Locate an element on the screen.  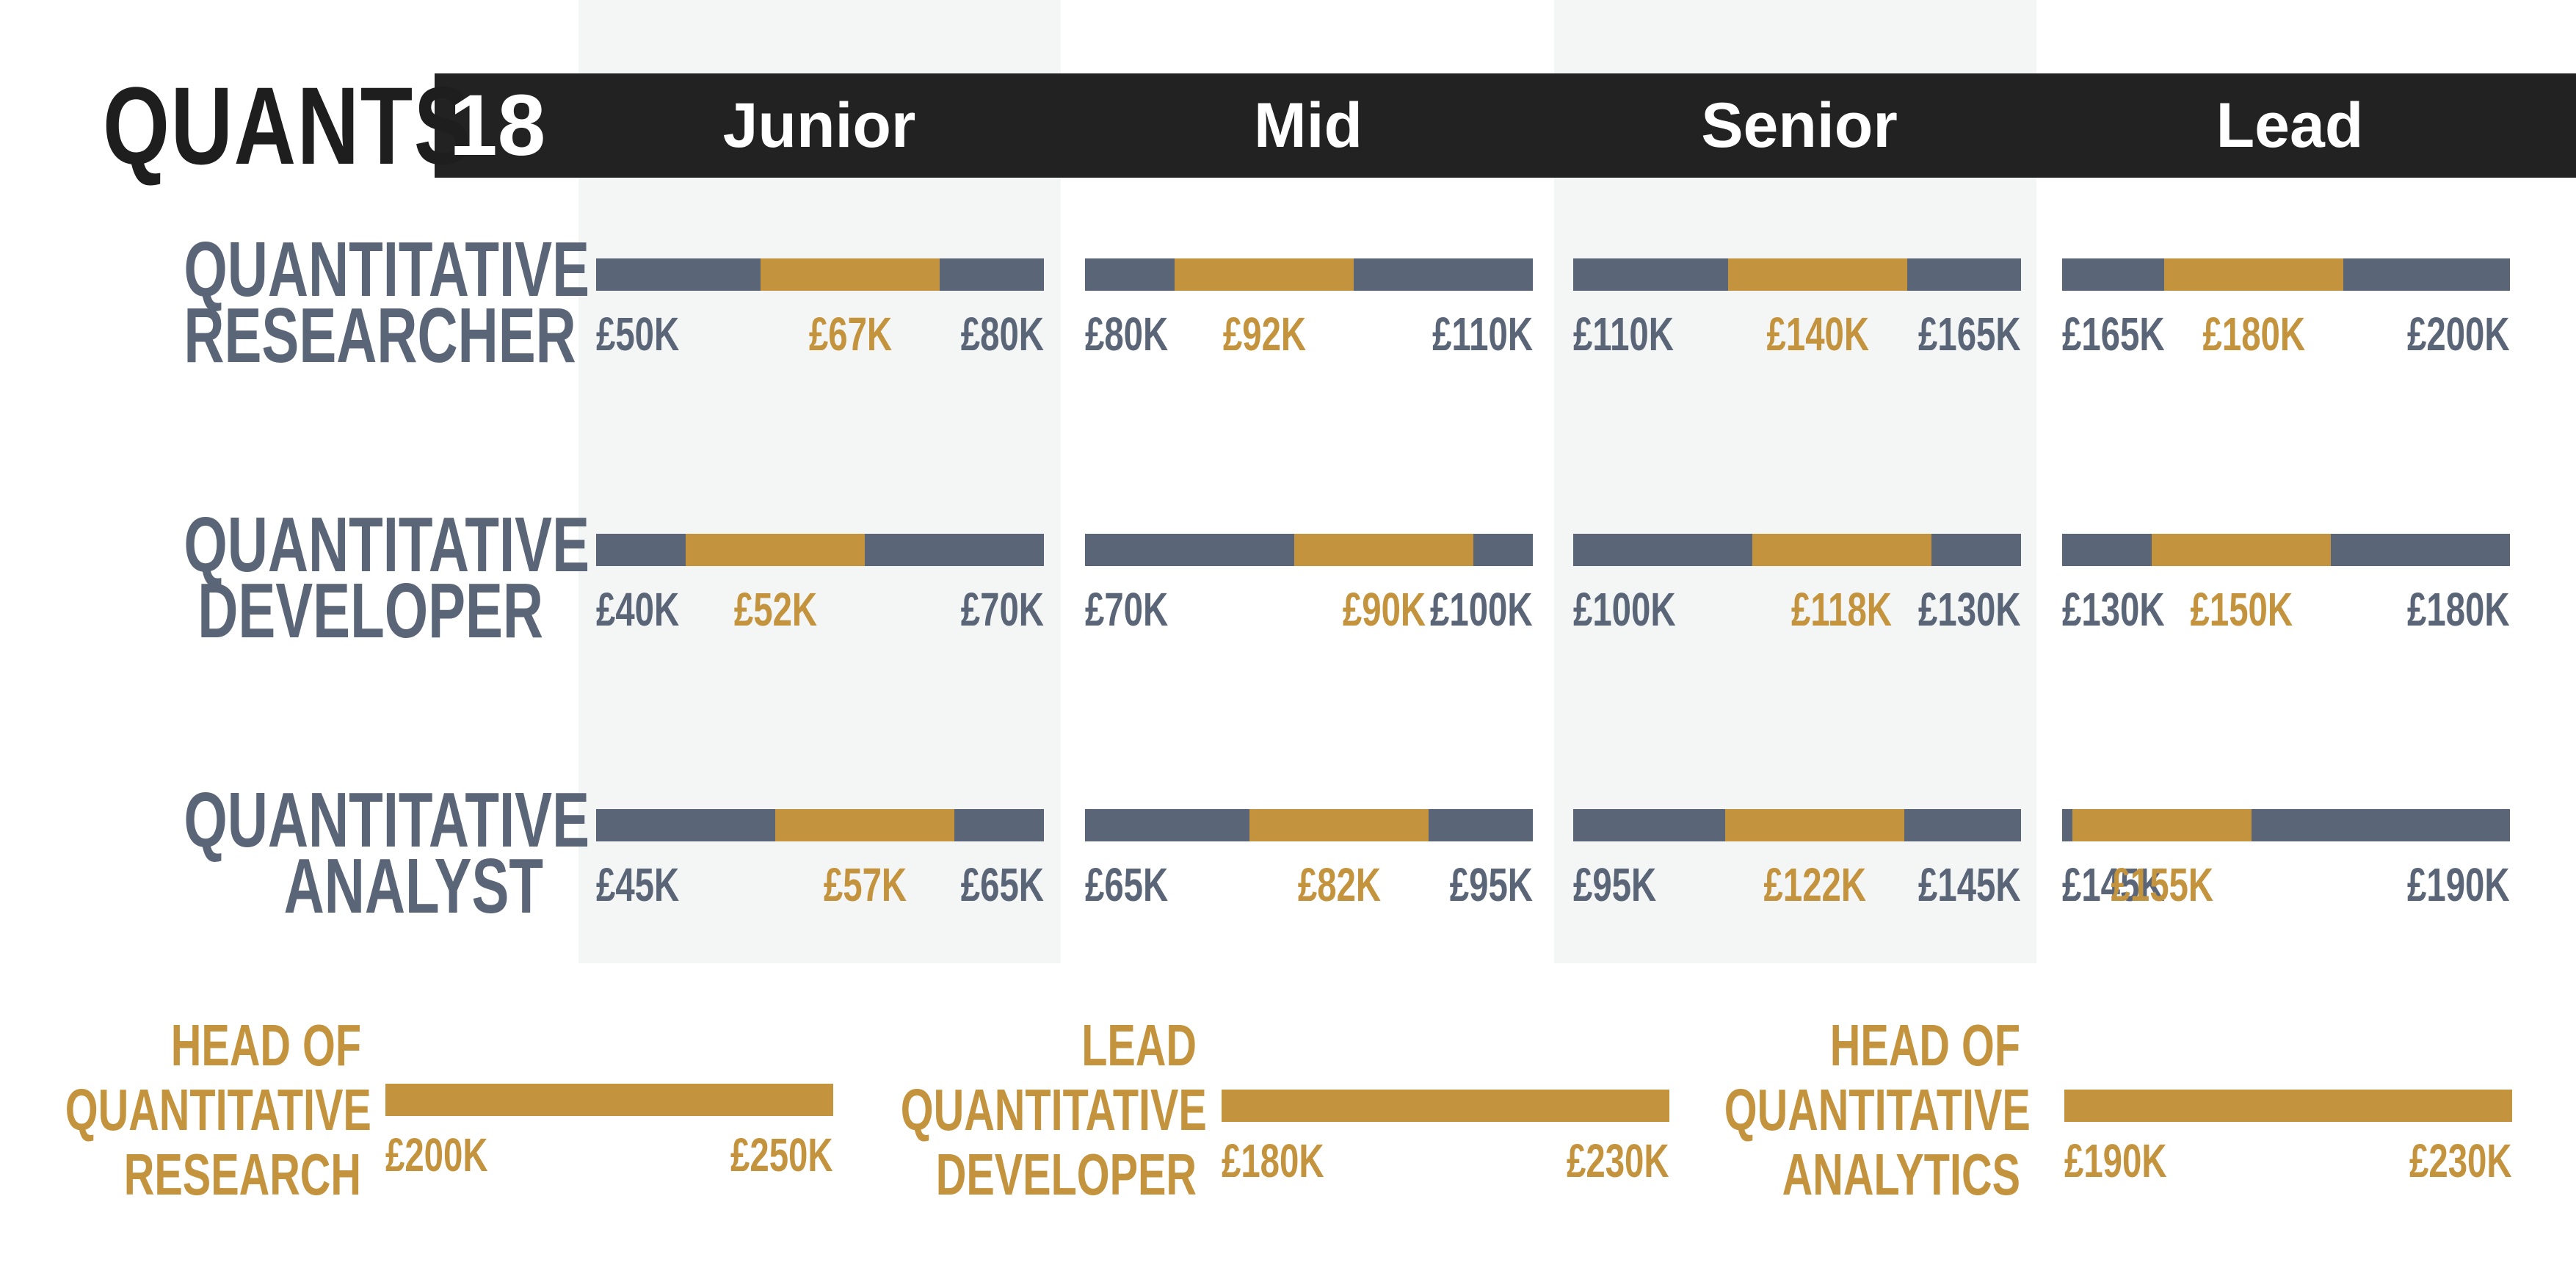
head-label-analytics: HEAD OF QUANTITATIVE ANALYTICS is located at coordinates (1878, 1110).